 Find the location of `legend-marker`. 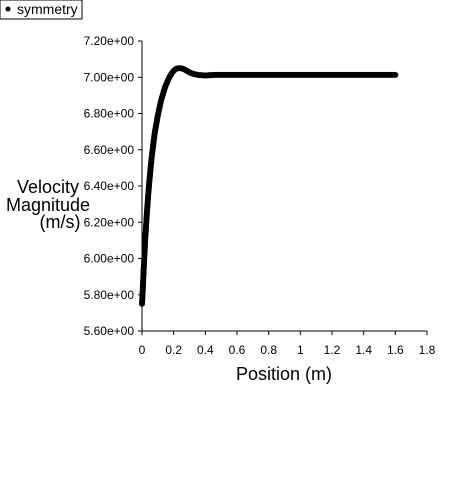

legend-marker is located at coordinates (8, 9).